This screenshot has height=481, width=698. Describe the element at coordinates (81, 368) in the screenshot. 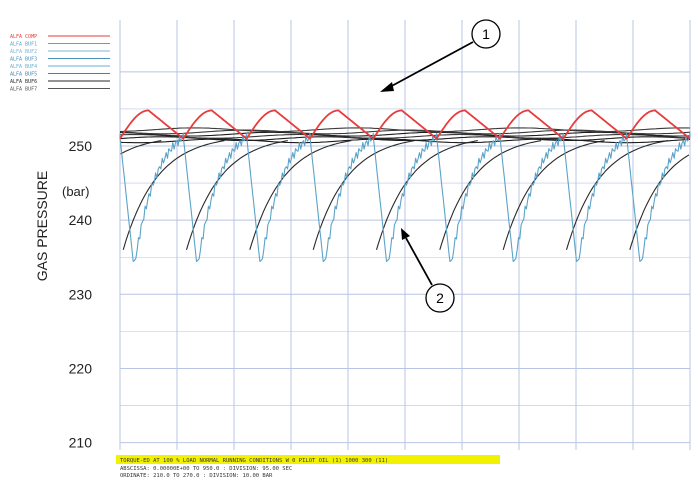

I see `y-tick-label: 220` at that location.